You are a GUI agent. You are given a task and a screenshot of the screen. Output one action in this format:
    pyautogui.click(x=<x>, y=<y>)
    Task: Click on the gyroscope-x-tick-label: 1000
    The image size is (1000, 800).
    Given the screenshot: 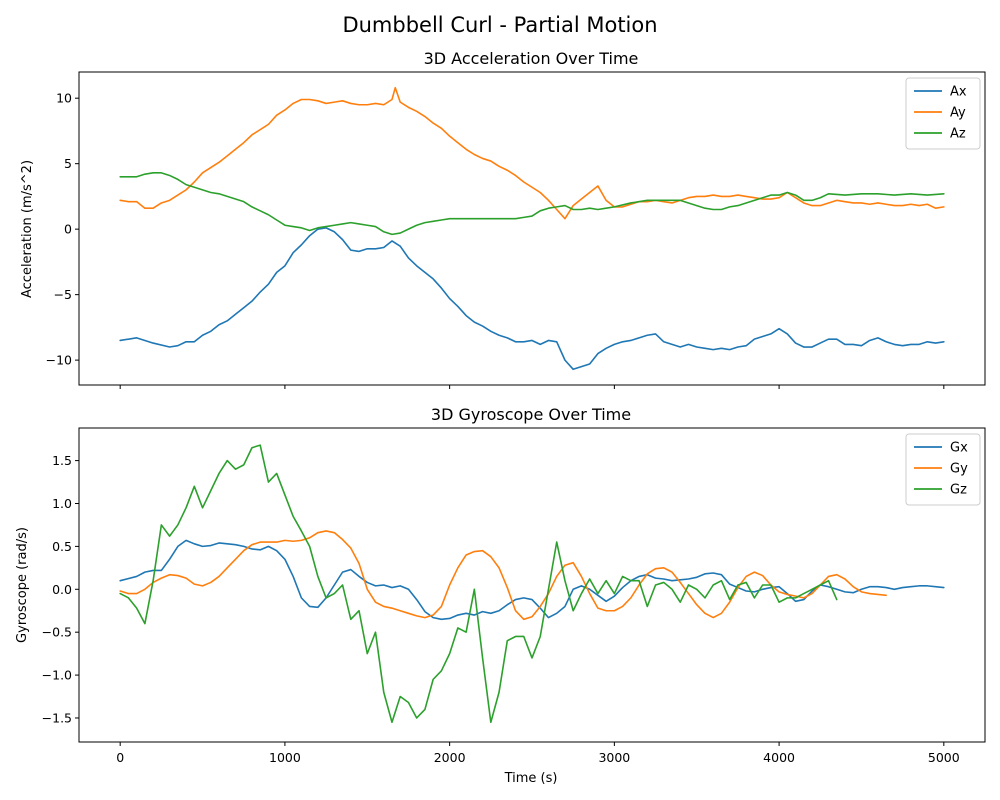 What is the action you would take?
    pyautogui.click(x=285, y=757)
    